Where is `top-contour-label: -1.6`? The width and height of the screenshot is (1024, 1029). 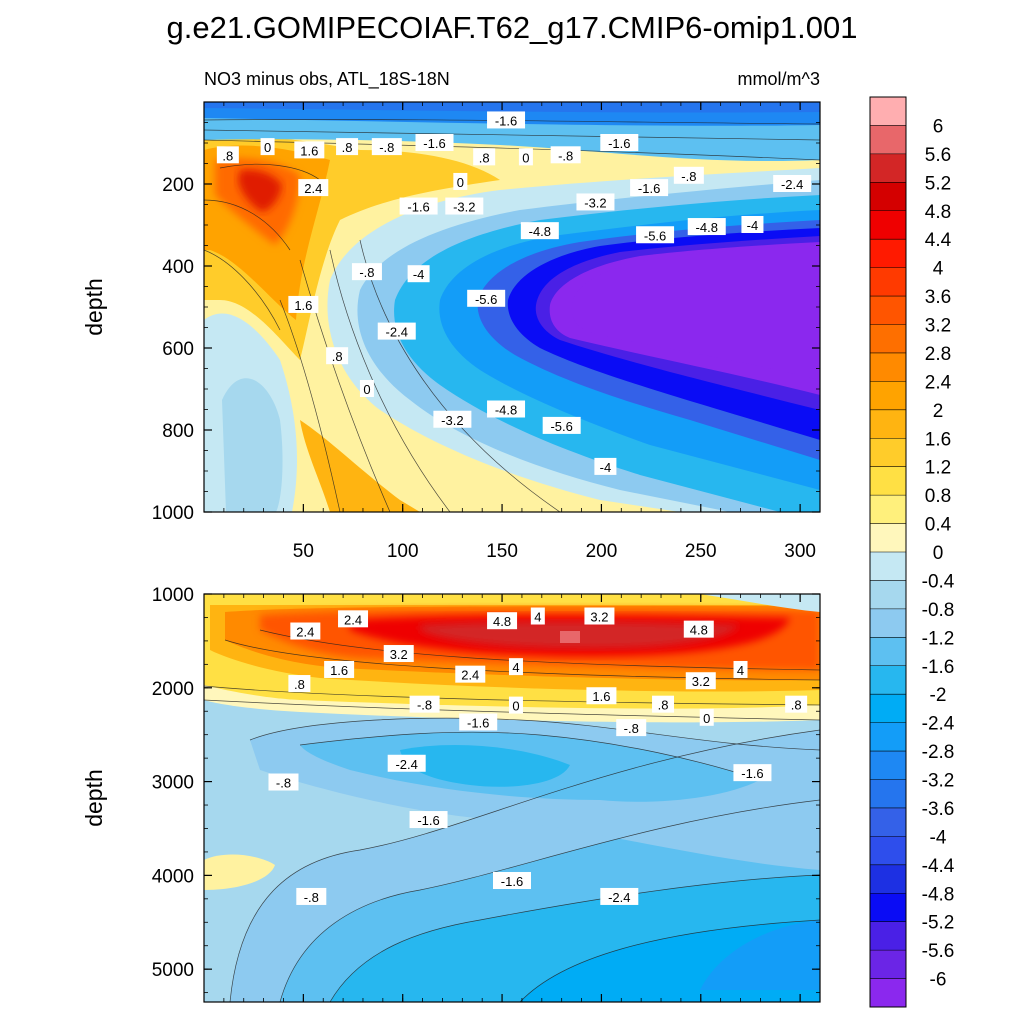
top-contour-label: -1.6 is located at coordinates (506, 120).